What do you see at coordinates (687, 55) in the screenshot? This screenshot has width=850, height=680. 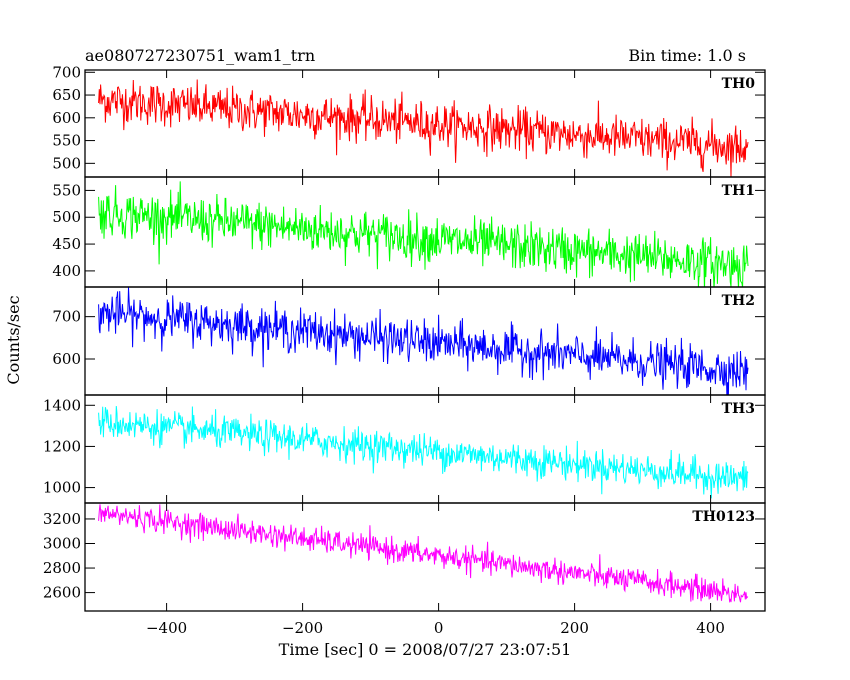 I see `bin-time-label: Bin time: 1.0 s` at bounding box center [687, 55].